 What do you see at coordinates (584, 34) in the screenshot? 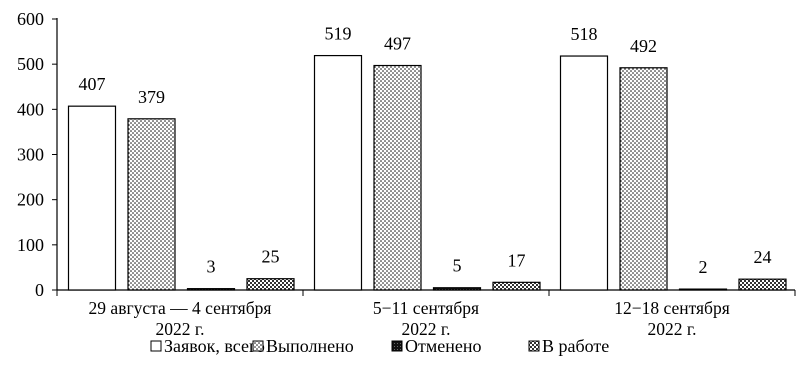
I see `data-label: 518` at bounding box center [584, 34].